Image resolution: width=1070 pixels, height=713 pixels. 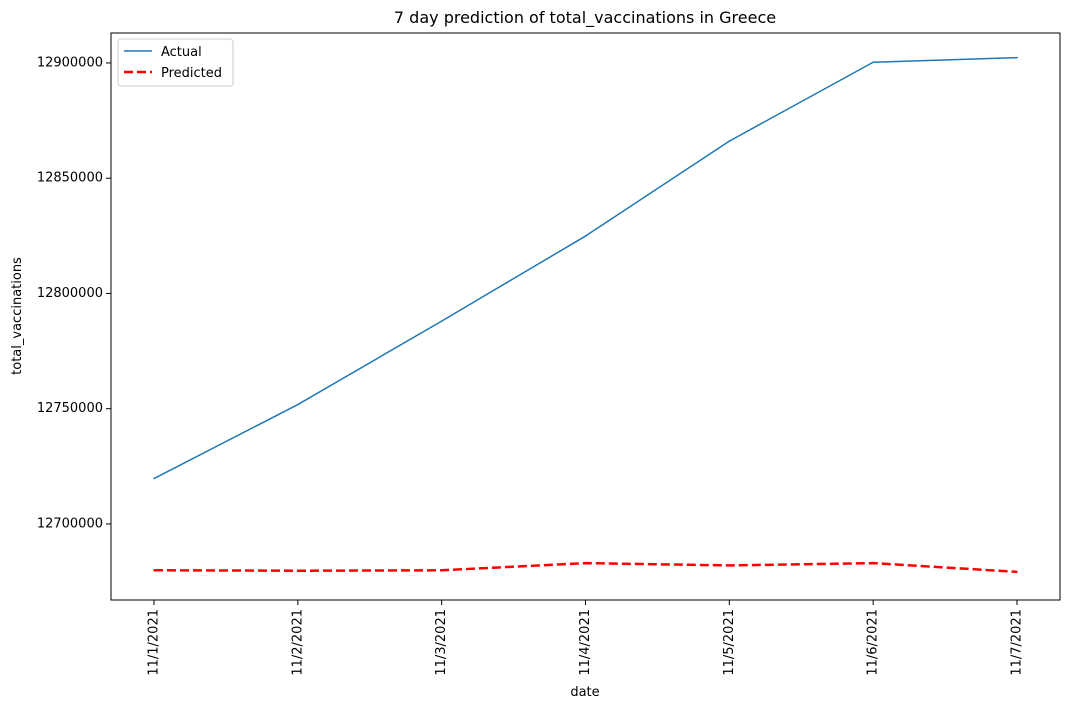 I want to click on x-tick-label: 11/4/2021, so click(x=585, y=642).